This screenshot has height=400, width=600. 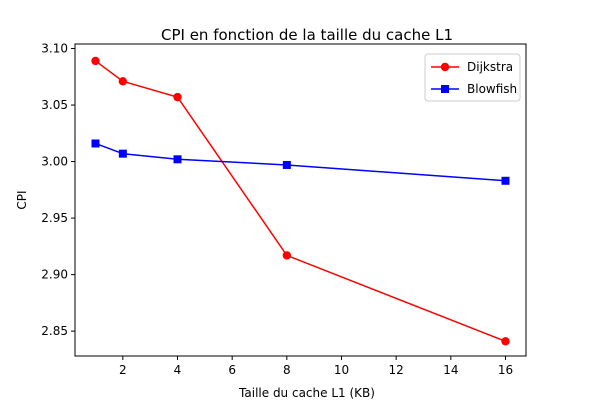 What do you see at coordinates (58, 190) in the screenshot?
I see `y-axis: 2.85 2.90 2.95 3.00 3.05 3.10` at bounding box center [58, 190].